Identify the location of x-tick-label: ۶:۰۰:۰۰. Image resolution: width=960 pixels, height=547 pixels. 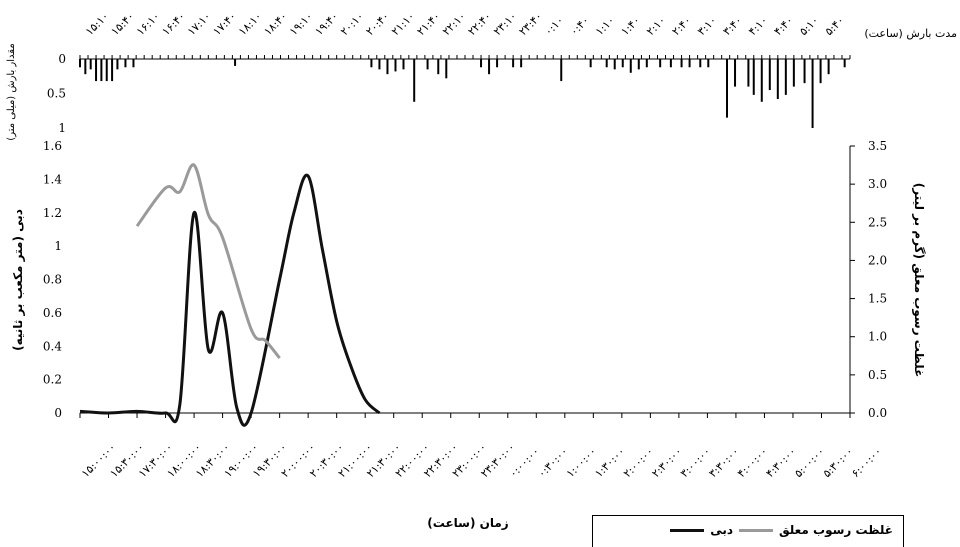
(866, 462).